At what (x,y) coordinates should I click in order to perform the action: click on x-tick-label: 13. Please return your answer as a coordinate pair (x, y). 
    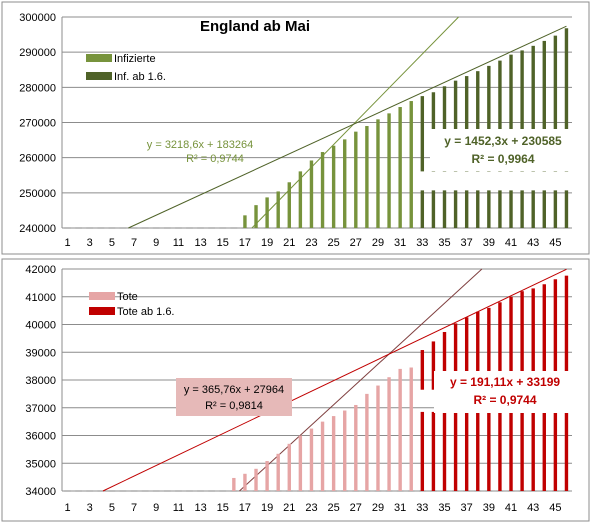
    Looking at the image, I should click on (200, 243).